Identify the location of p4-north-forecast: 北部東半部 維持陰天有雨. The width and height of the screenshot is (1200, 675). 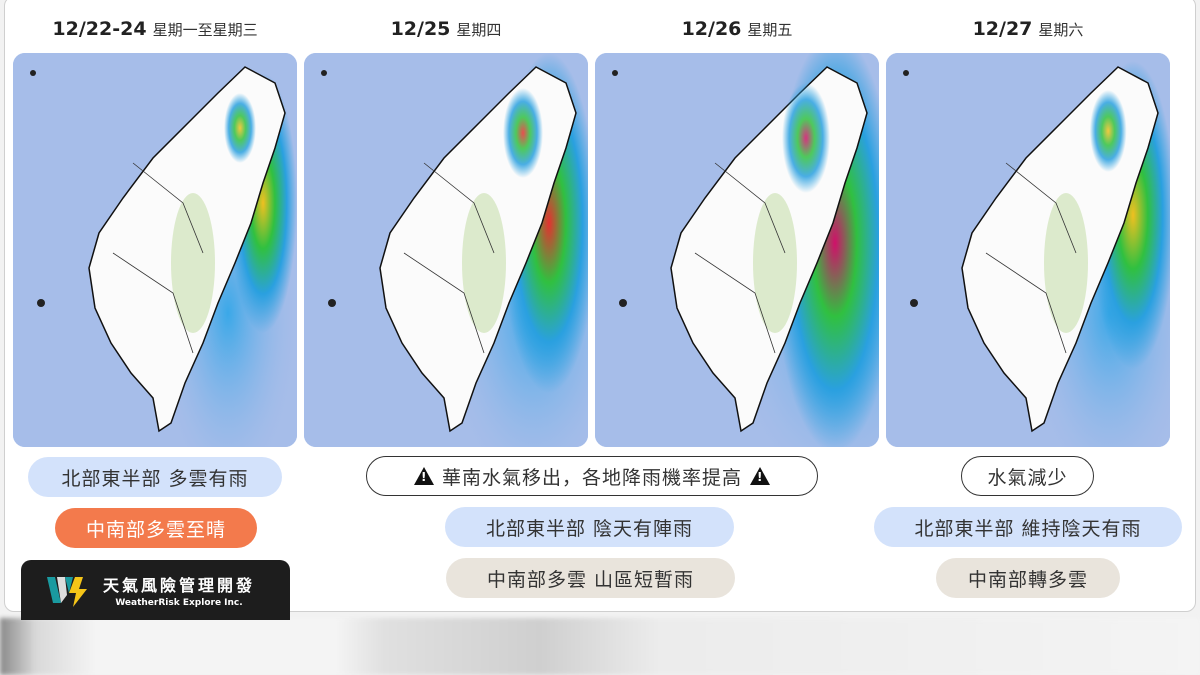
(1028, 527).